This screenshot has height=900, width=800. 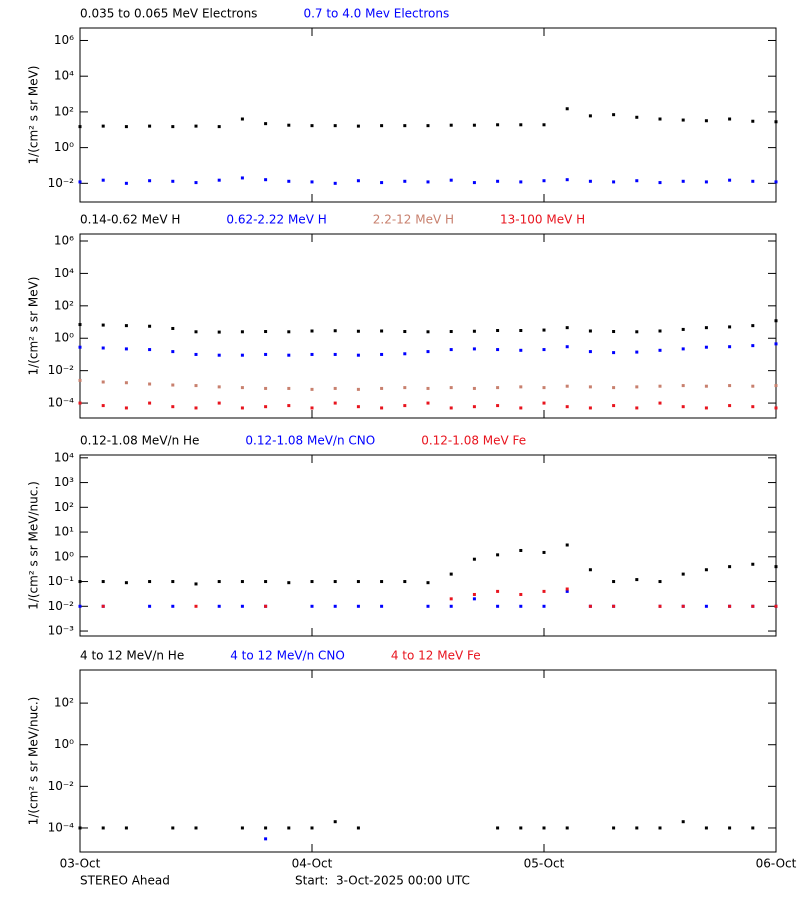 What do you see at coordinates (64, 507) in the screenshot?
I see `y-tick-label: 10²` at bounding box center [64, 507].